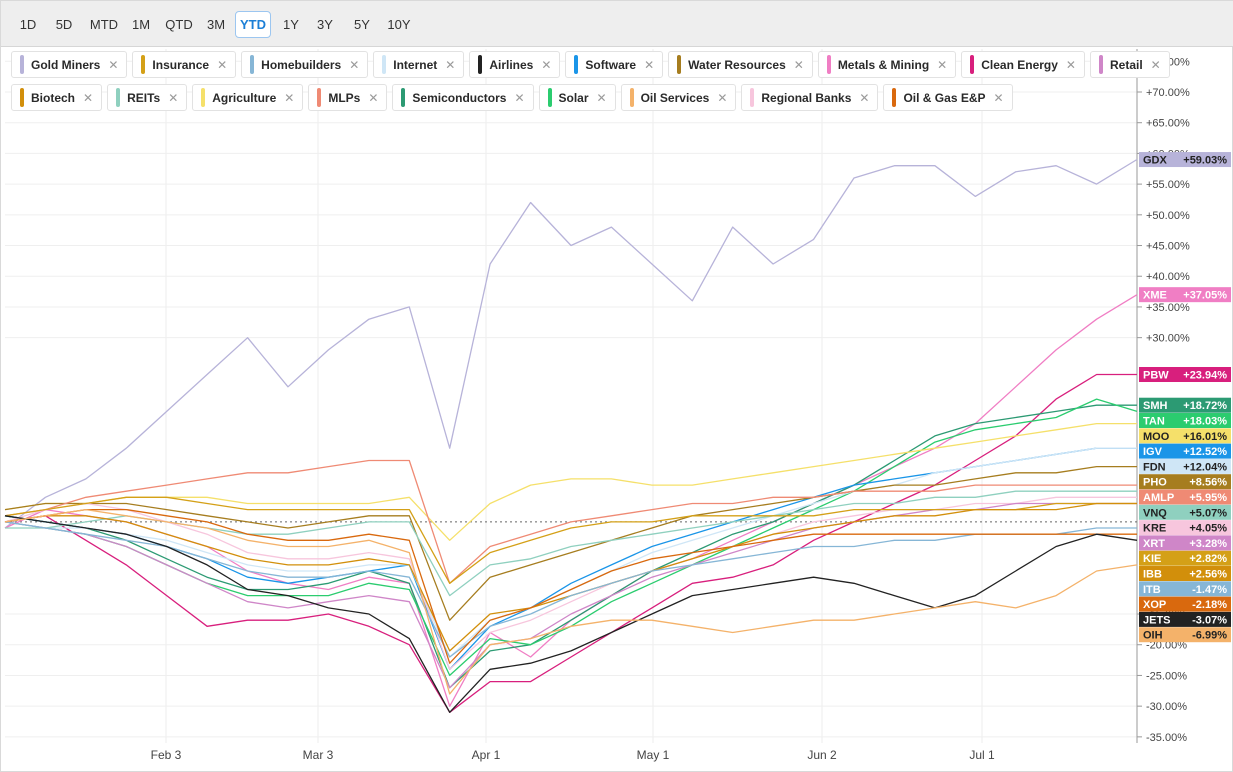 The image size is (1233, 772). I want to click on price-label-ticker: ITB, so click(1152, 590).